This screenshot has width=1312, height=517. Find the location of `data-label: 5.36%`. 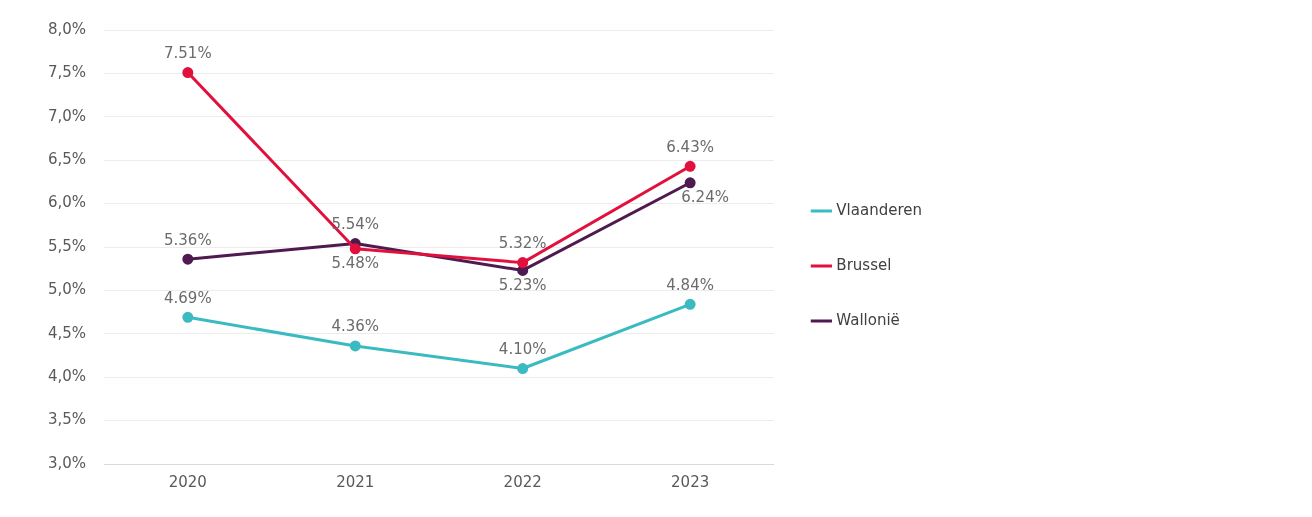

data-label: 5.36% is located at coordinates (188, 239).